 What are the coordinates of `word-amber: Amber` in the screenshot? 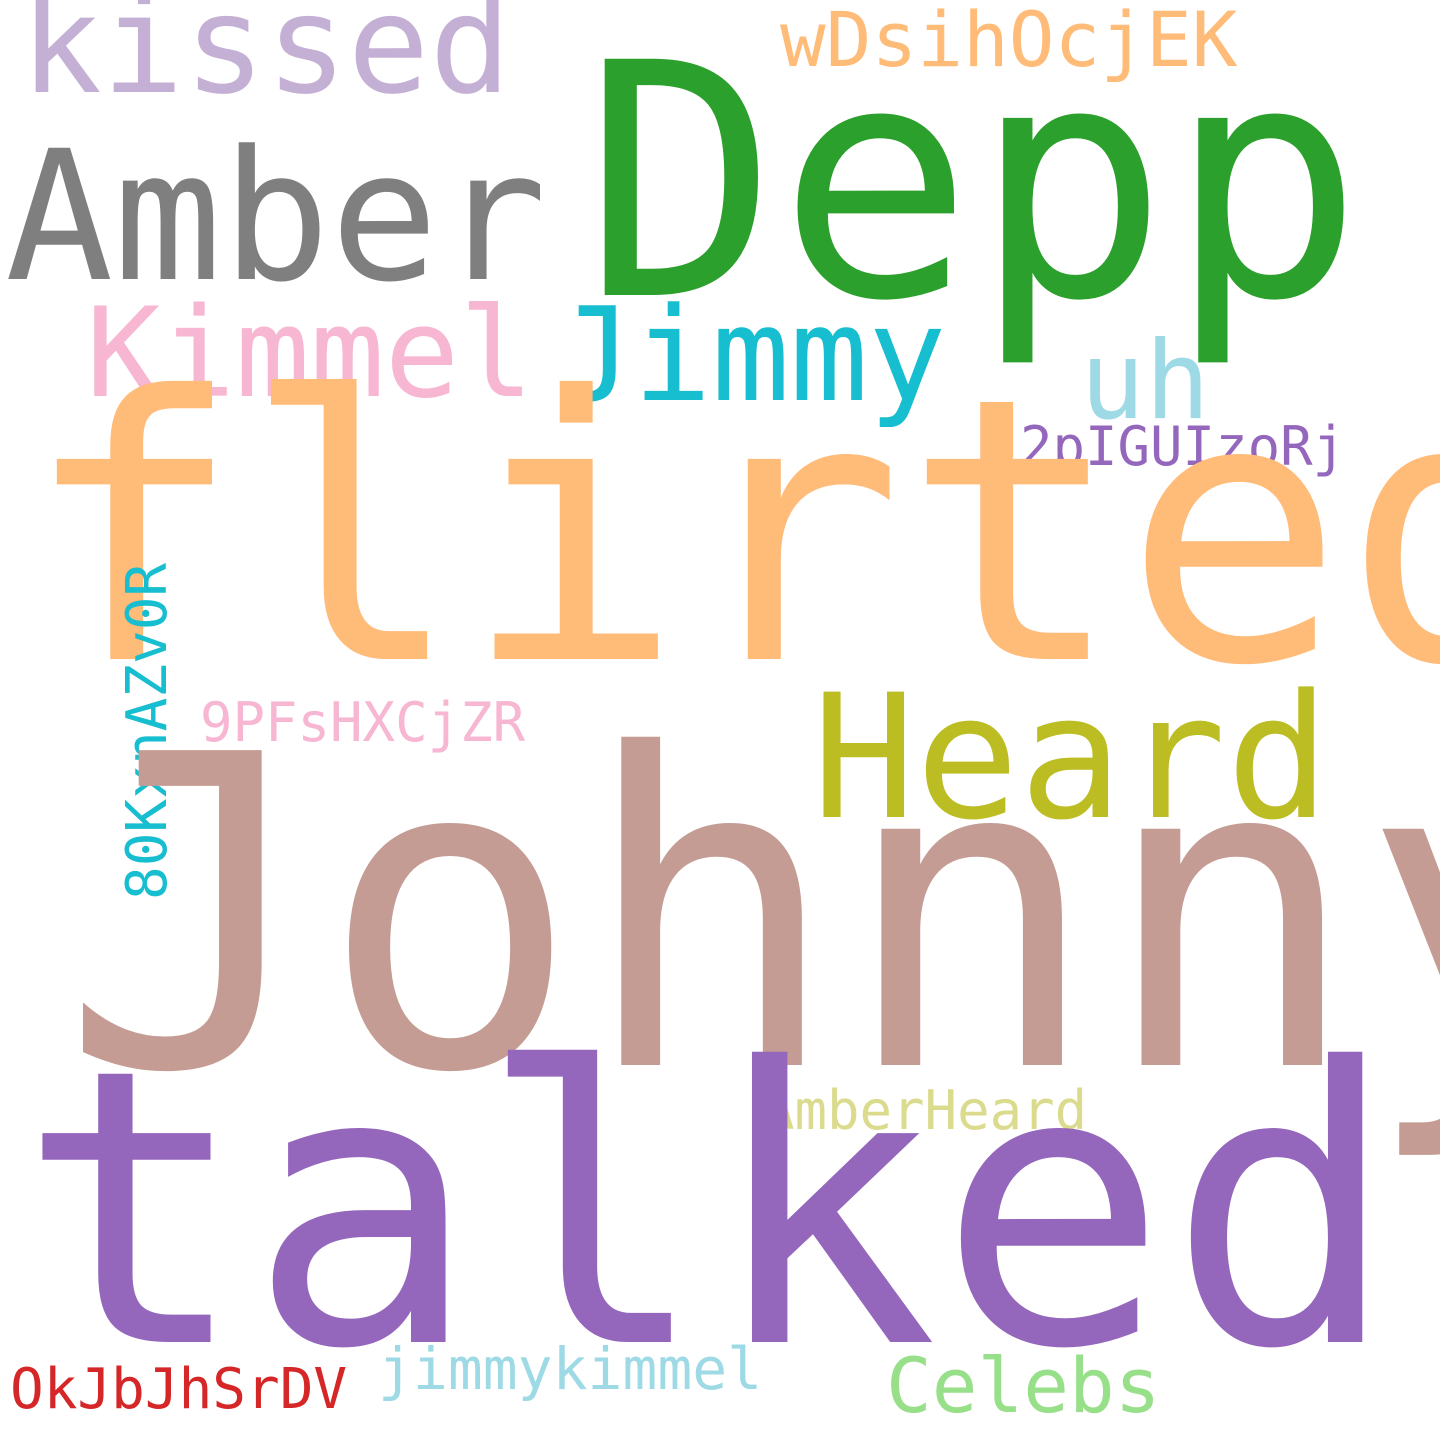 It's located at (276, 217).